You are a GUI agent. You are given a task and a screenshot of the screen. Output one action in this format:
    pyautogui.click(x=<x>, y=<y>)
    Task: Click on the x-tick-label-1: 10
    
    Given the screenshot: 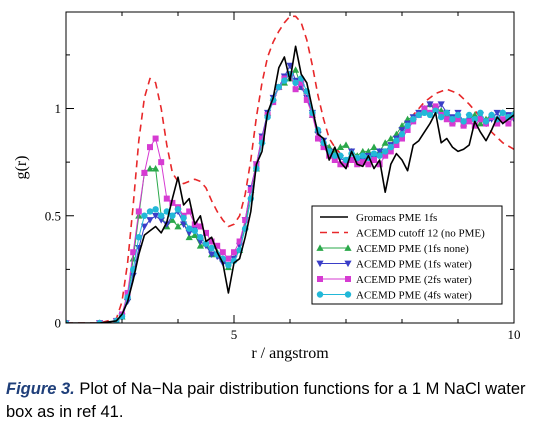 What is the action you would take?
    pyautogui.click(x=514, y=334)
    